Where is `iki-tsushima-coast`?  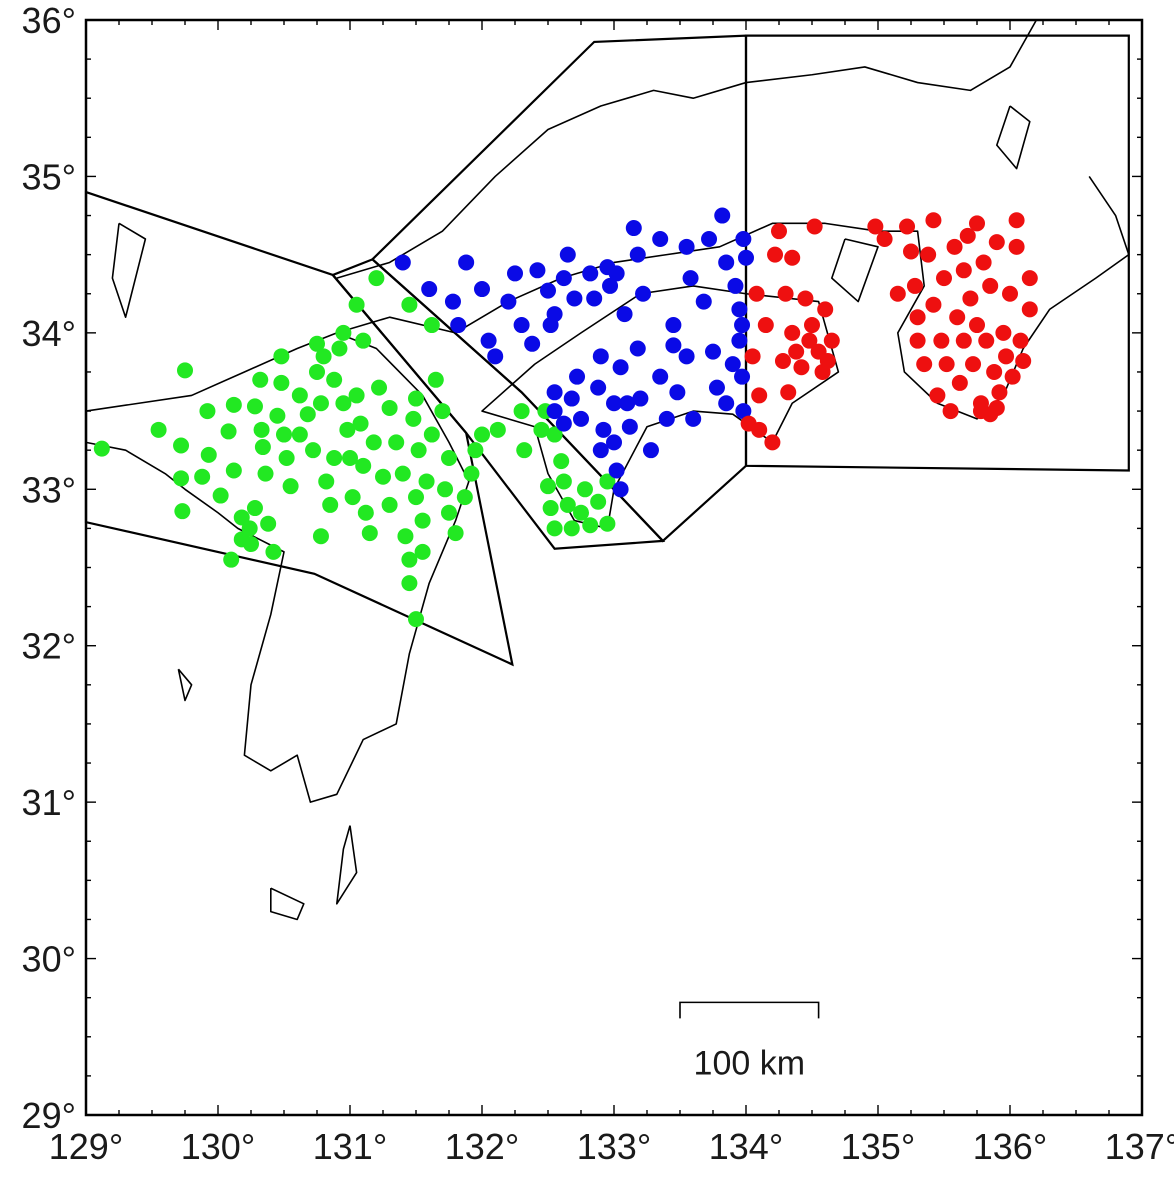 iki-tsushima-coast is located at coordinates (129, 270).